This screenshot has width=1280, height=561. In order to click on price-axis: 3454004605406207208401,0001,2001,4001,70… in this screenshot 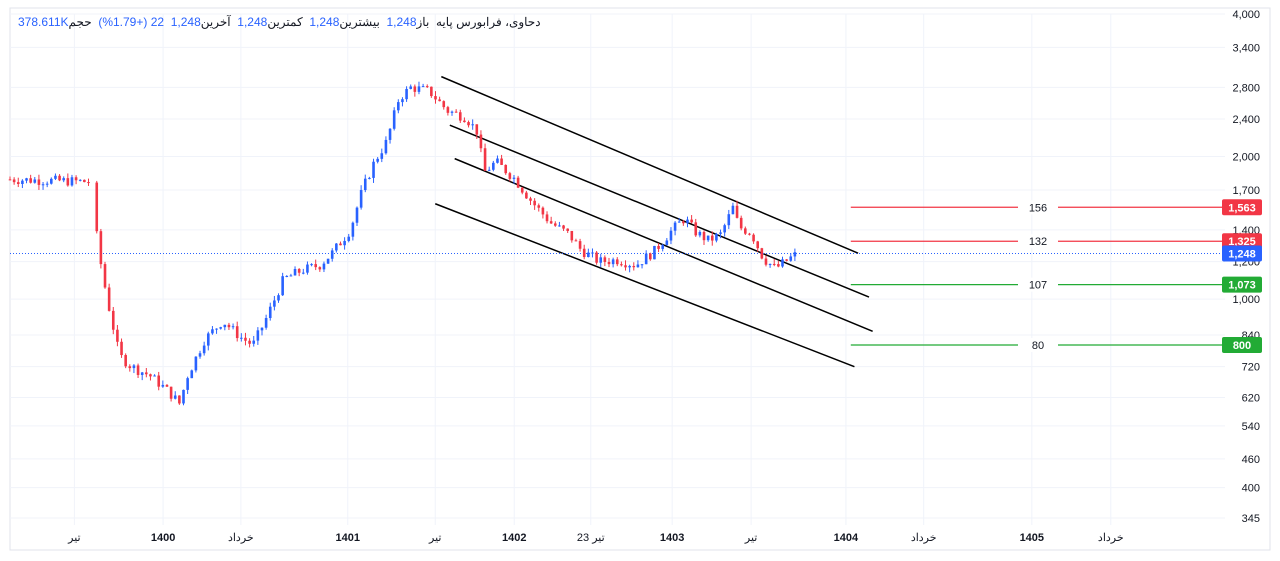, I will do `click(1246, 267)`.